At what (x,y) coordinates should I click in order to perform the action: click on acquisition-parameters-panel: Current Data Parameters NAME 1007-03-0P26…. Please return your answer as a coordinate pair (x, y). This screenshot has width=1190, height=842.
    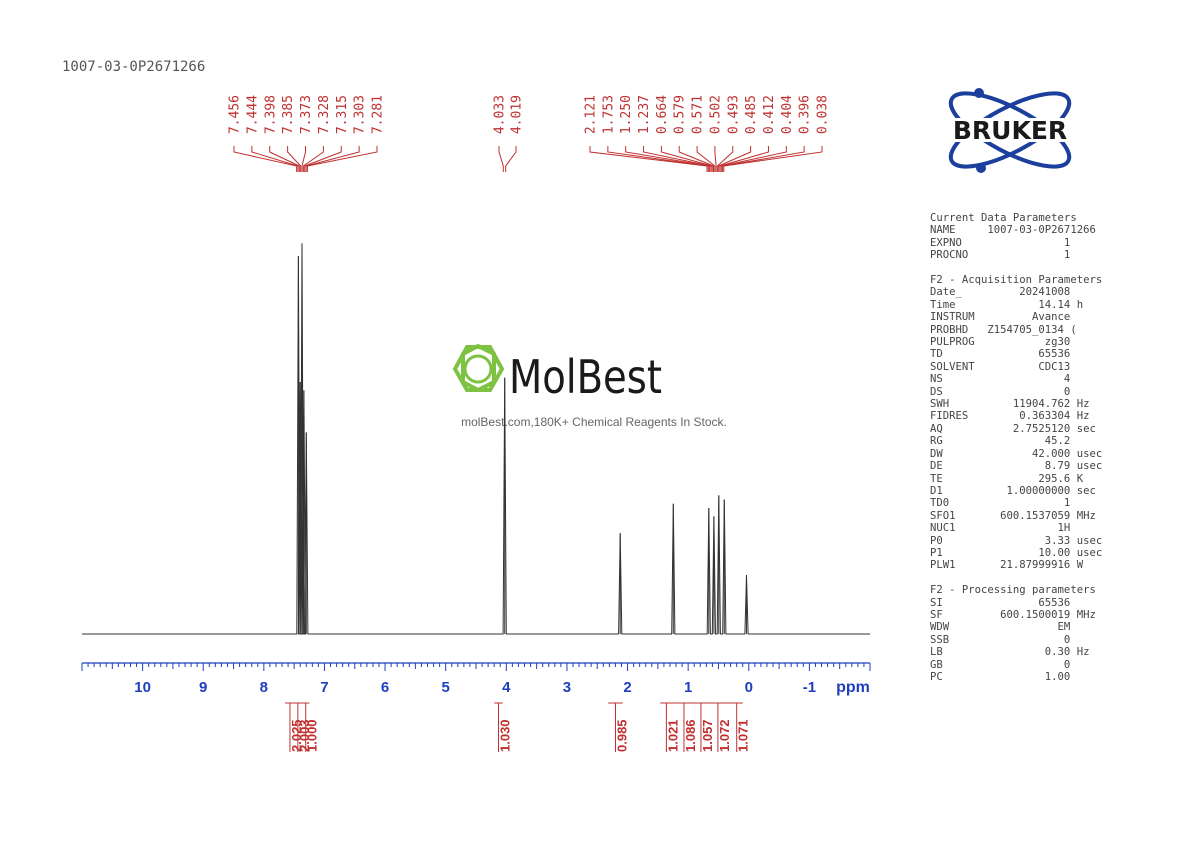
    Looking at the image, I should click on (1016, 447).